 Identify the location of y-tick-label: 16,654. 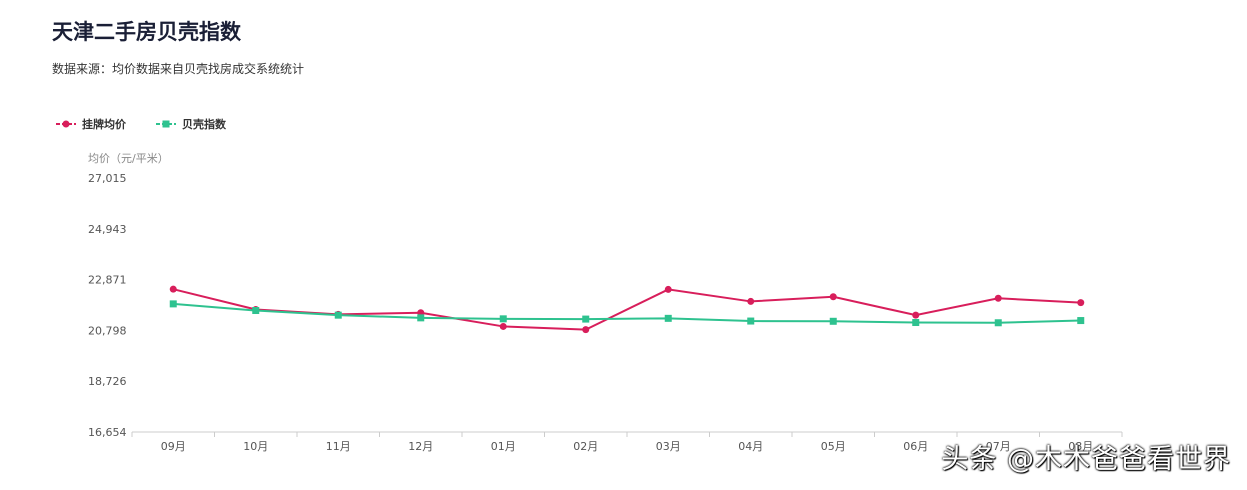
(107, 432).